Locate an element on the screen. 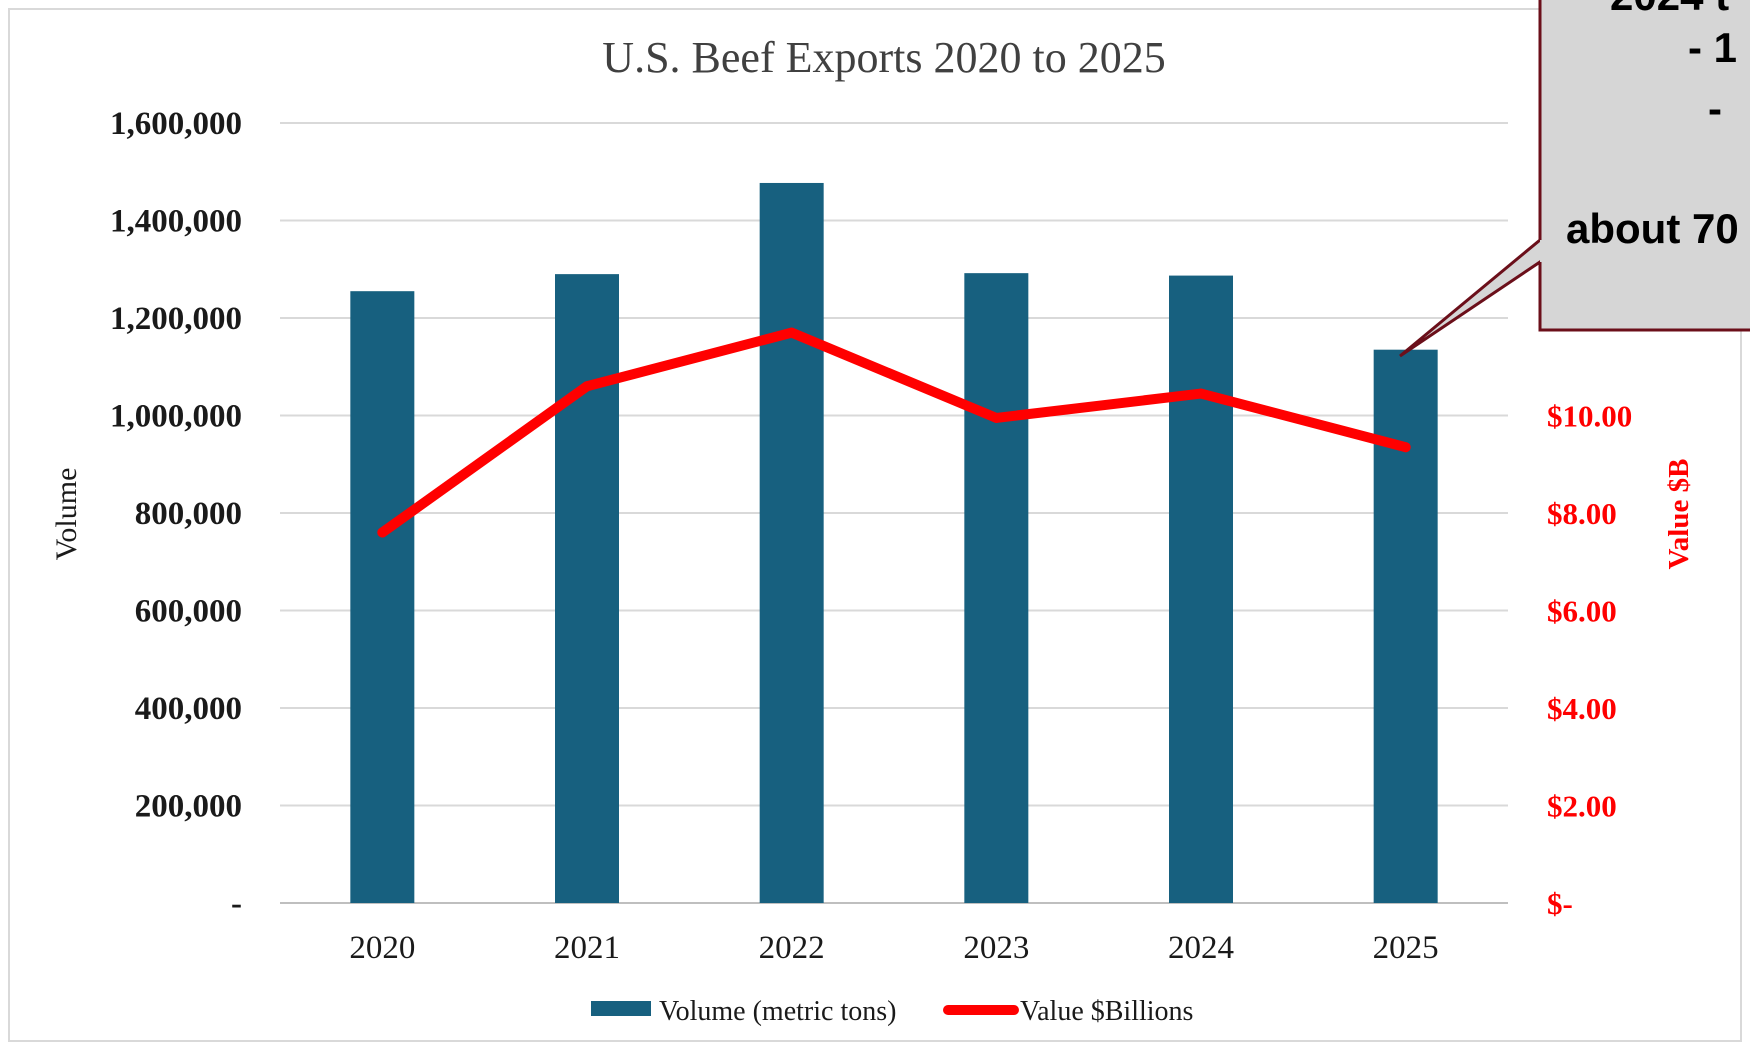 The image size is (1750, 1050). x-tick-label: 2025 is located at coordinates (1406, 948).